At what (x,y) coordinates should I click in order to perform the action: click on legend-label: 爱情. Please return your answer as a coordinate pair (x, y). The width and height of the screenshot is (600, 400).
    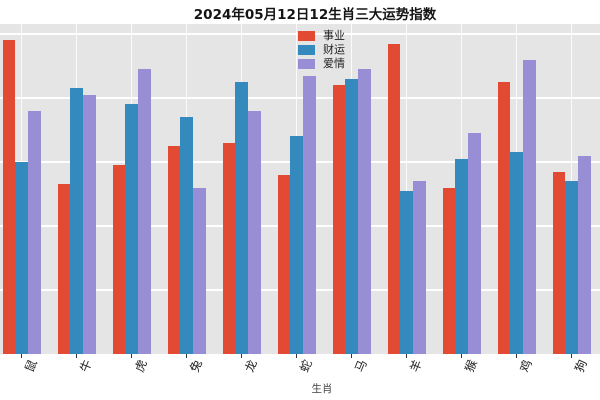
    Looking at the image, I should click on (334, 63).